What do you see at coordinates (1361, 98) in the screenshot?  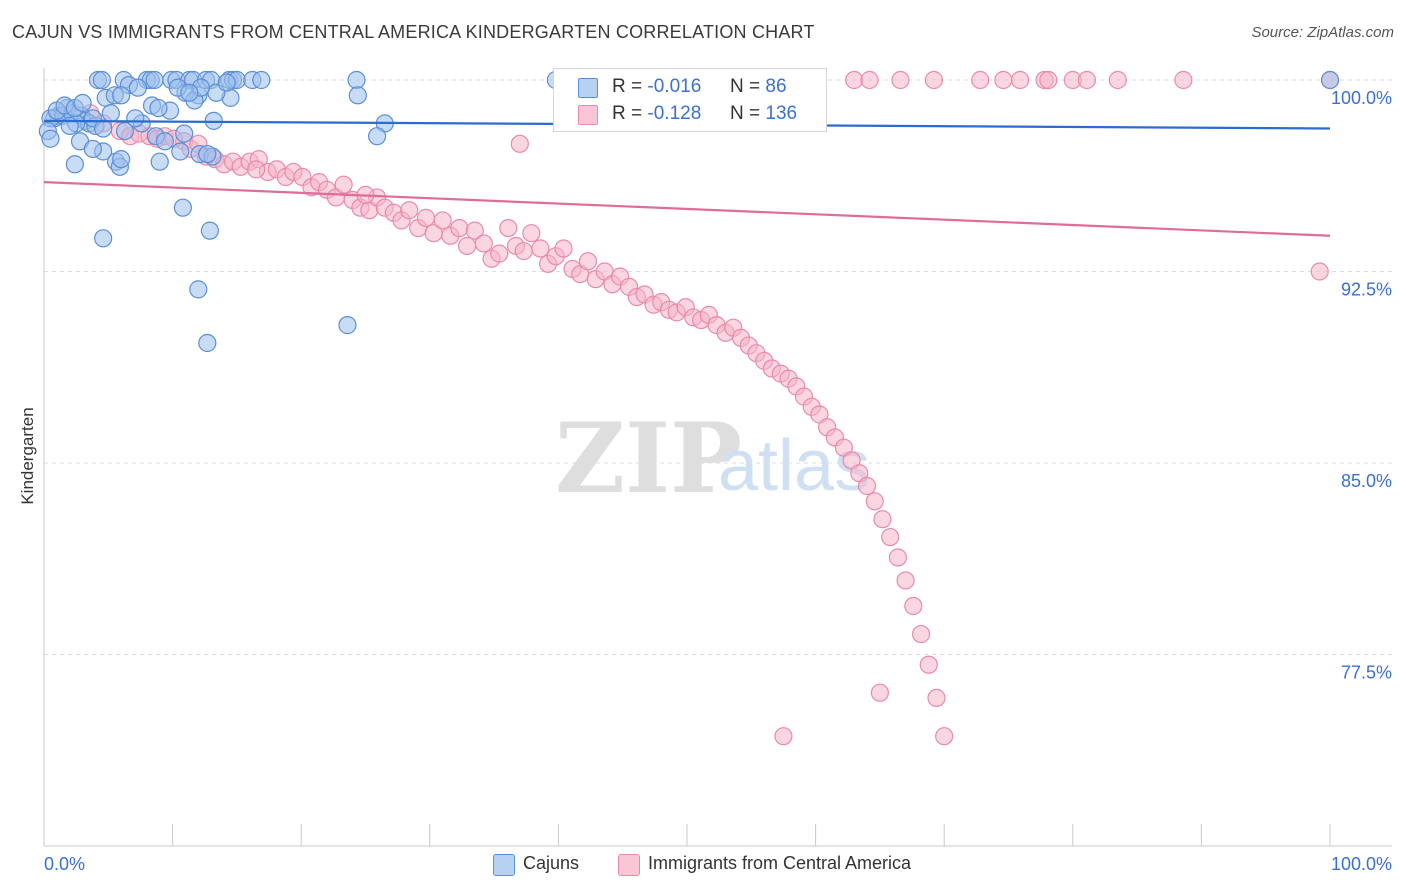 I see `y-tick-label: 100.0%` at bounding box center [1361, 98].